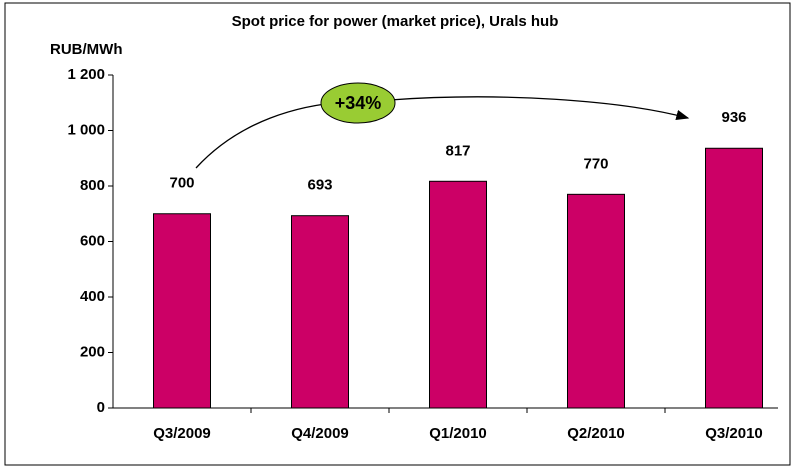 The width and height of the screenshot is (797, 470). I want to click on x-tick-label: Q3/2009, so click(182, 433).